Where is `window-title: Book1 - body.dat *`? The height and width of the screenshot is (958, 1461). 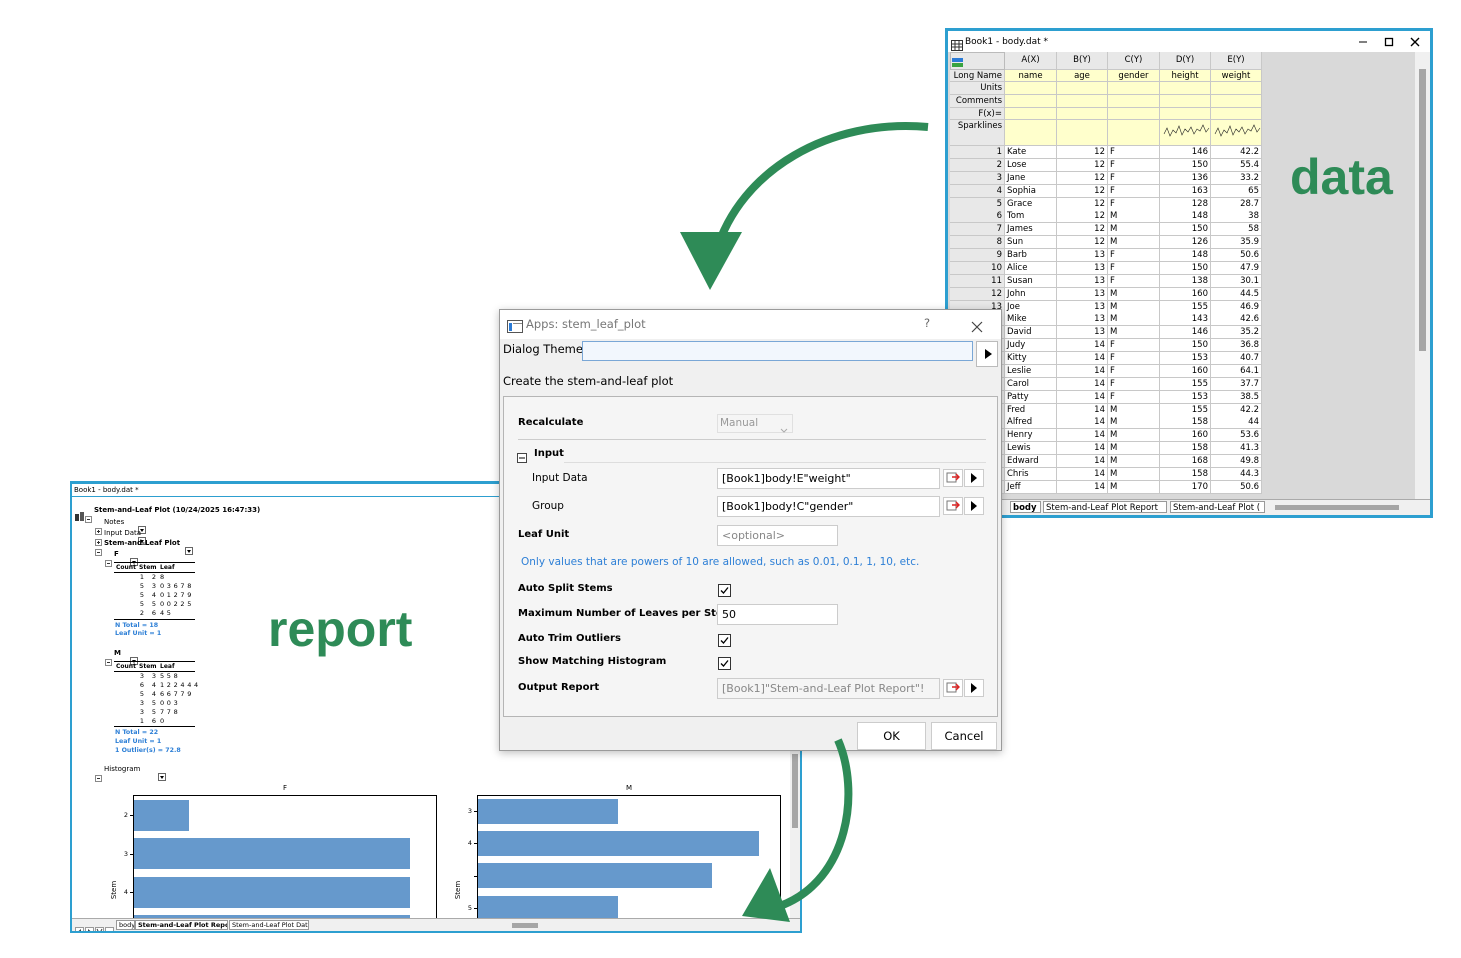
window-title: Book1 - body.dat * is located at coordinates (106, 490).